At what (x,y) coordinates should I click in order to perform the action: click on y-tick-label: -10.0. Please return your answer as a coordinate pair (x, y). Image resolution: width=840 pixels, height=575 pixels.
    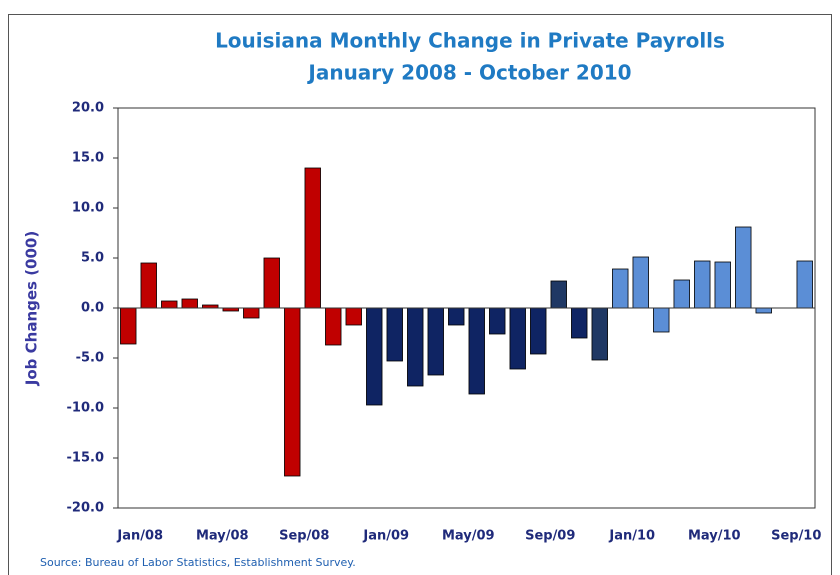
    Looking at the image, I should click on (85, 408).